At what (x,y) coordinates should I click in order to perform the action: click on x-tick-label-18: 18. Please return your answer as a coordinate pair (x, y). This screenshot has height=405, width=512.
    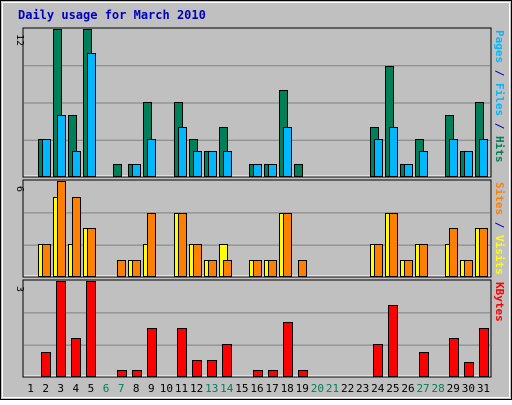
    Looking at the image, I should click on (287, 388).